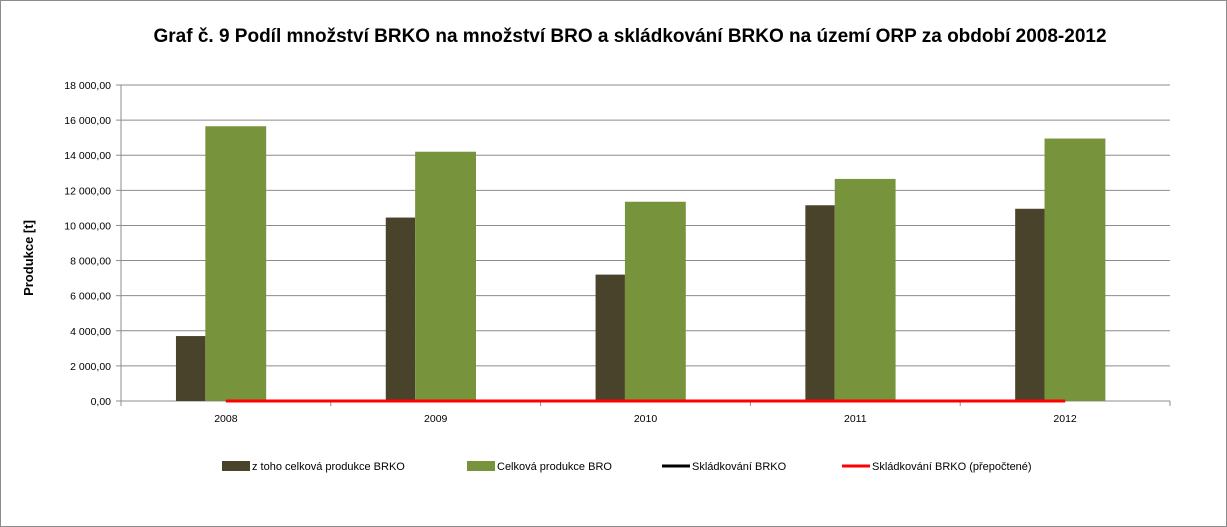 Image resolution: width=1227 pixels, height=527 pixels. I want to click on bar-bro-2011, so click(865, 289).